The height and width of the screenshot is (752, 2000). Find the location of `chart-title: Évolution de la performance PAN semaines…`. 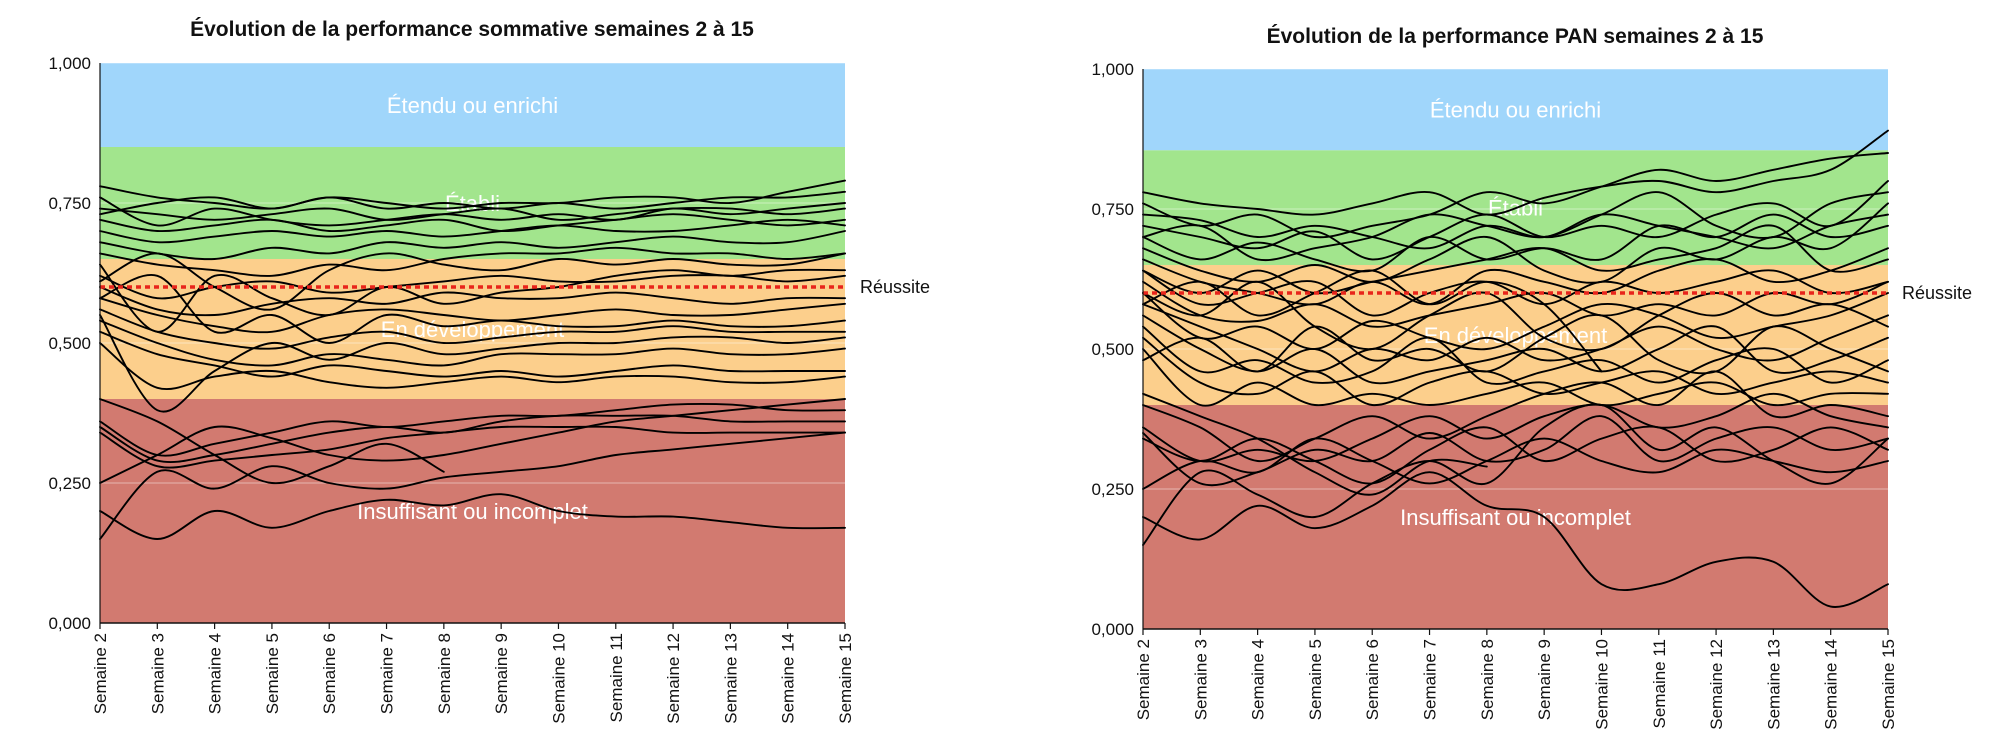

chart-title: Évolution de la performance PAN semaines… is located at coordinates (1515, 36).